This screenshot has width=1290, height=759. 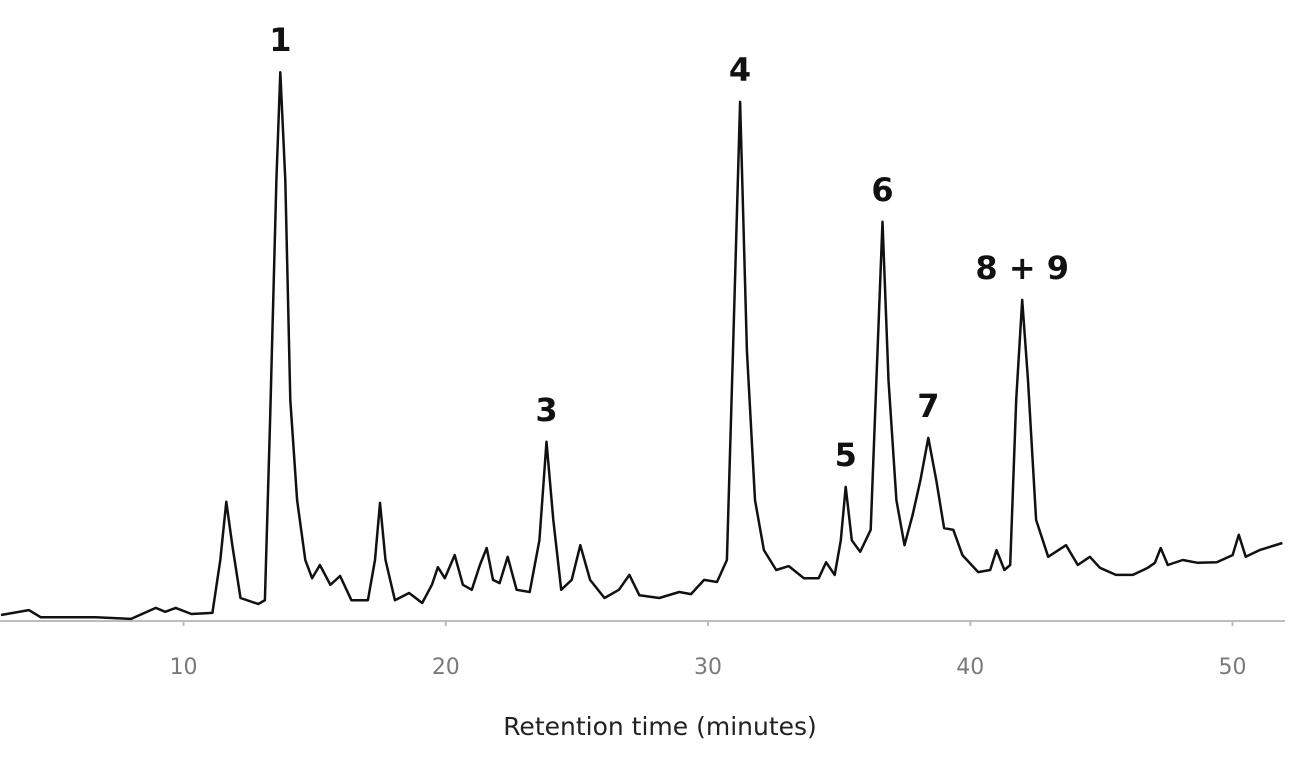 I want to click on x-tick-label: 50, so click(x=1233, y=667).